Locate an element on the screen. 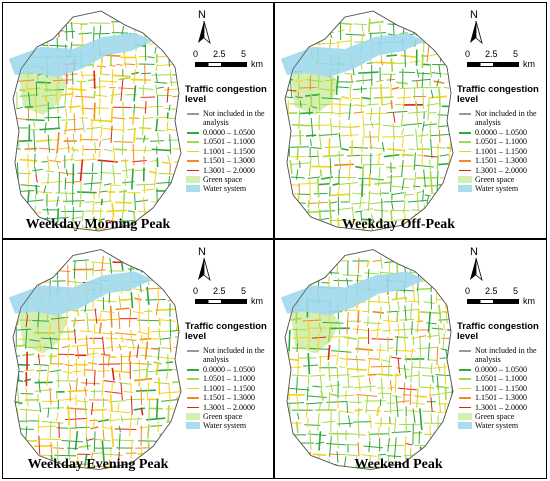 This screenshot has height=481, width=550. panel-title: Weekend Peak is located at coordinates (398, 464).